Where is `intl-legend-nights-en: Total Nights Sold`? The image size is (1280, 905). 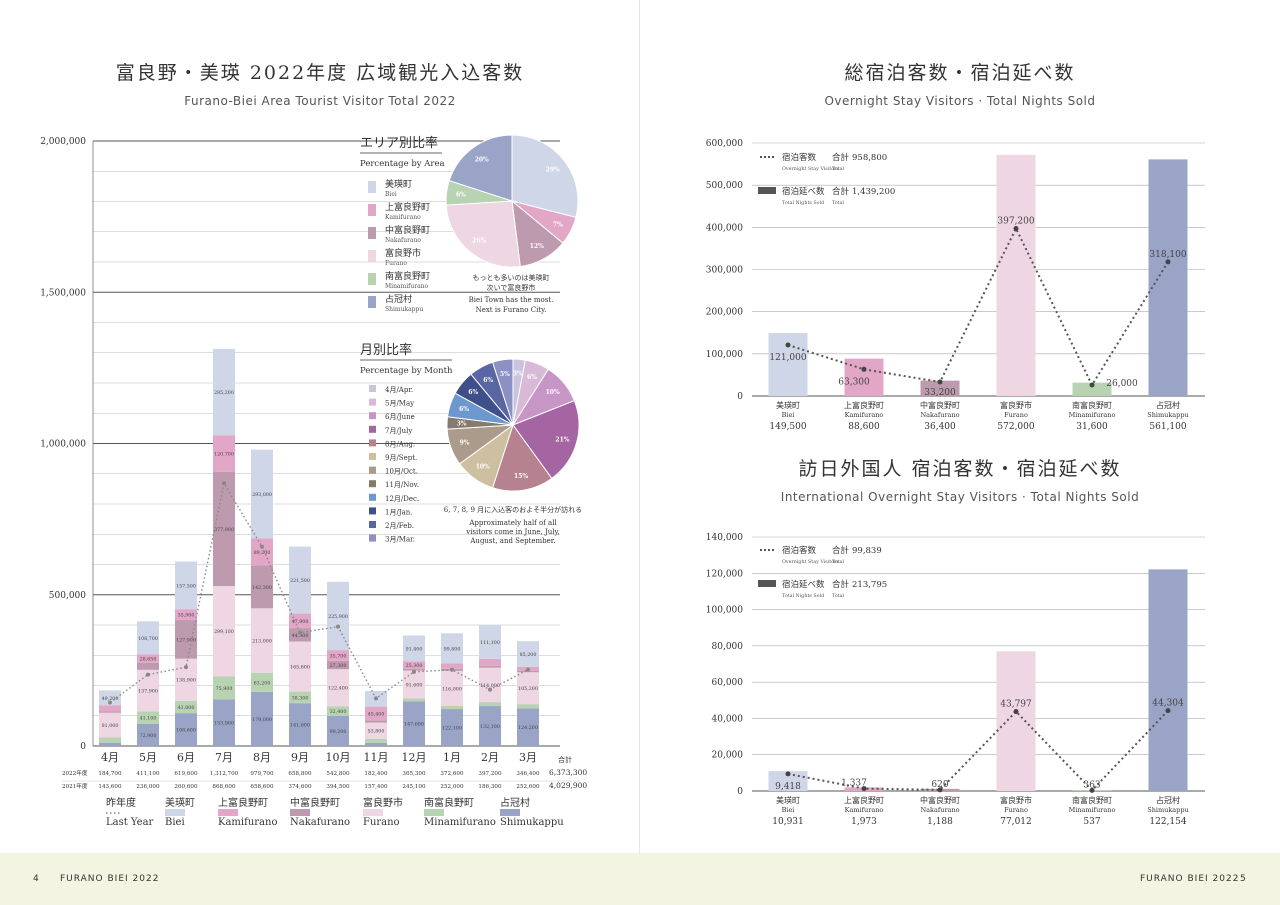 intl-legend-nights-en: Total Nights Sold is located at coordinates (803, 596).